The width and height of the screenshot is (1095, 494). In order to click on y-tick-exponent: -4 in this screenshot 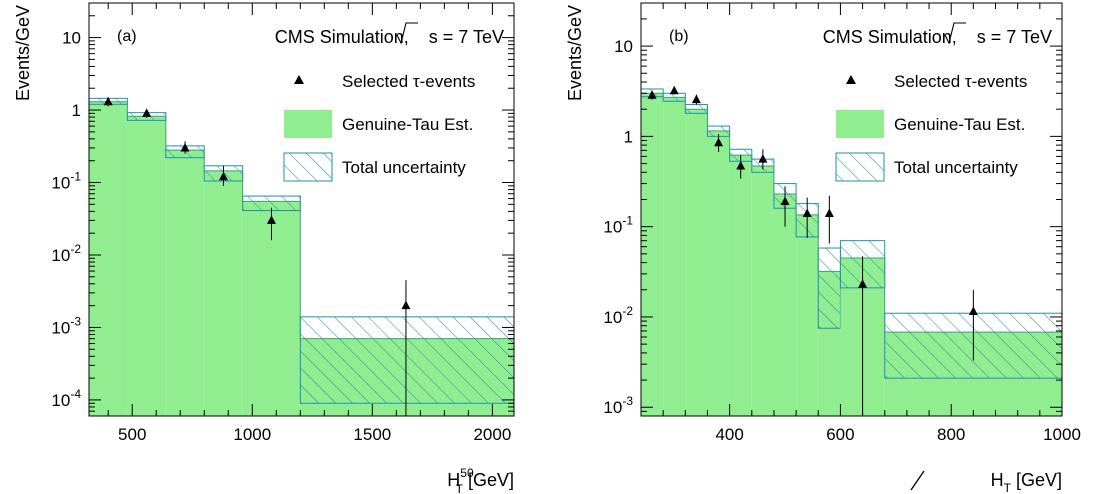, I will do `click(75, 394)`.